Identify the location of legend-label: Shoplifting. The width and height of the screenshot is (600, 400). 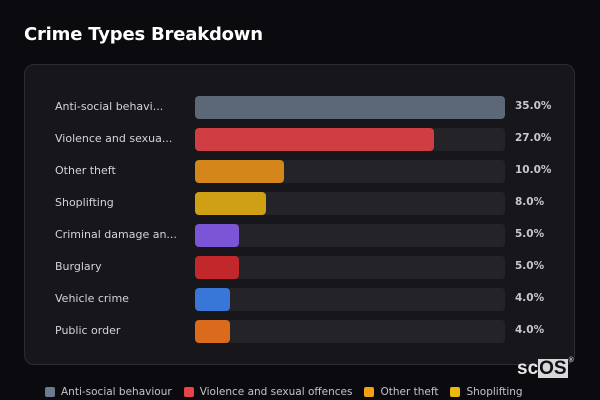
(494, 392).